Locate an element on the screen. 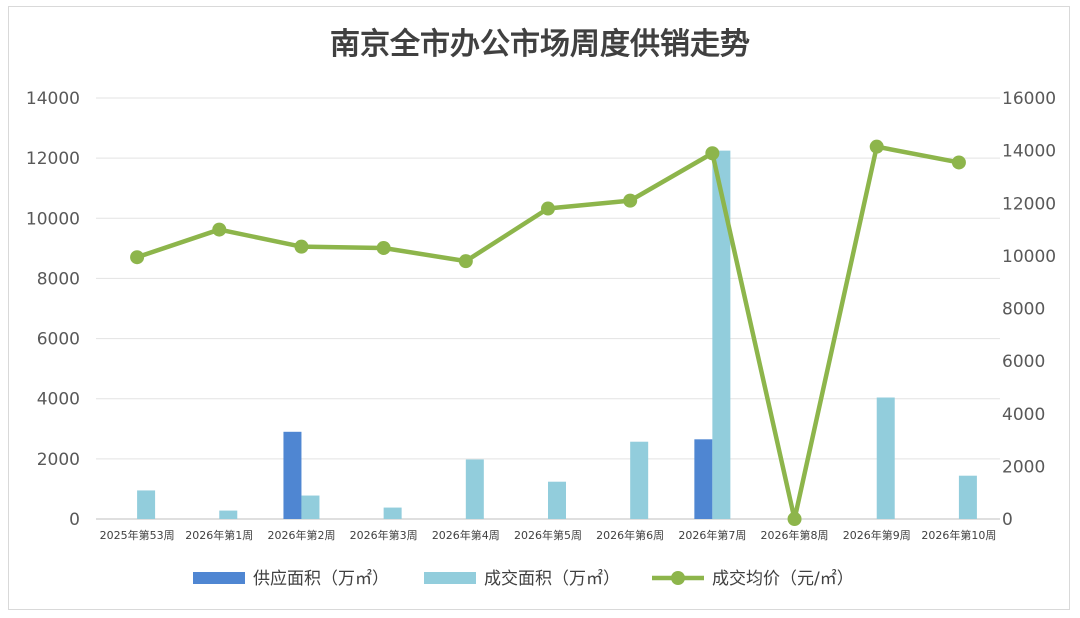 The width and height of the screenshot is (1080, 618). y-right-tick-label: 4000 is located at coordinates (1023, 415).